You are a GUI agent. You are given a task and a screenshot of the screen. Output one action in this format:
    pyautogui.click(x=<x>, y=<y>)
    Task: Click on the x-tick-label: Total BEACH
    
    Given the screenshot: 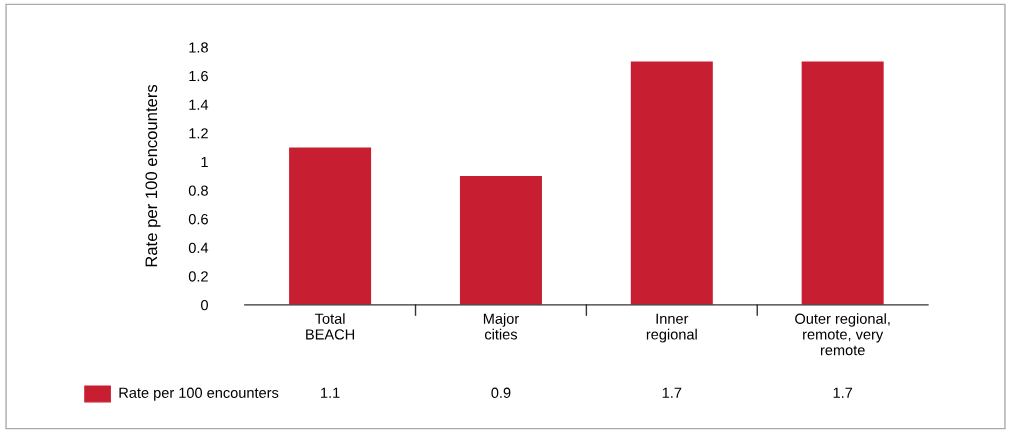 What is the action you would take?
    pyautogui.click(x=330, y=326)
    